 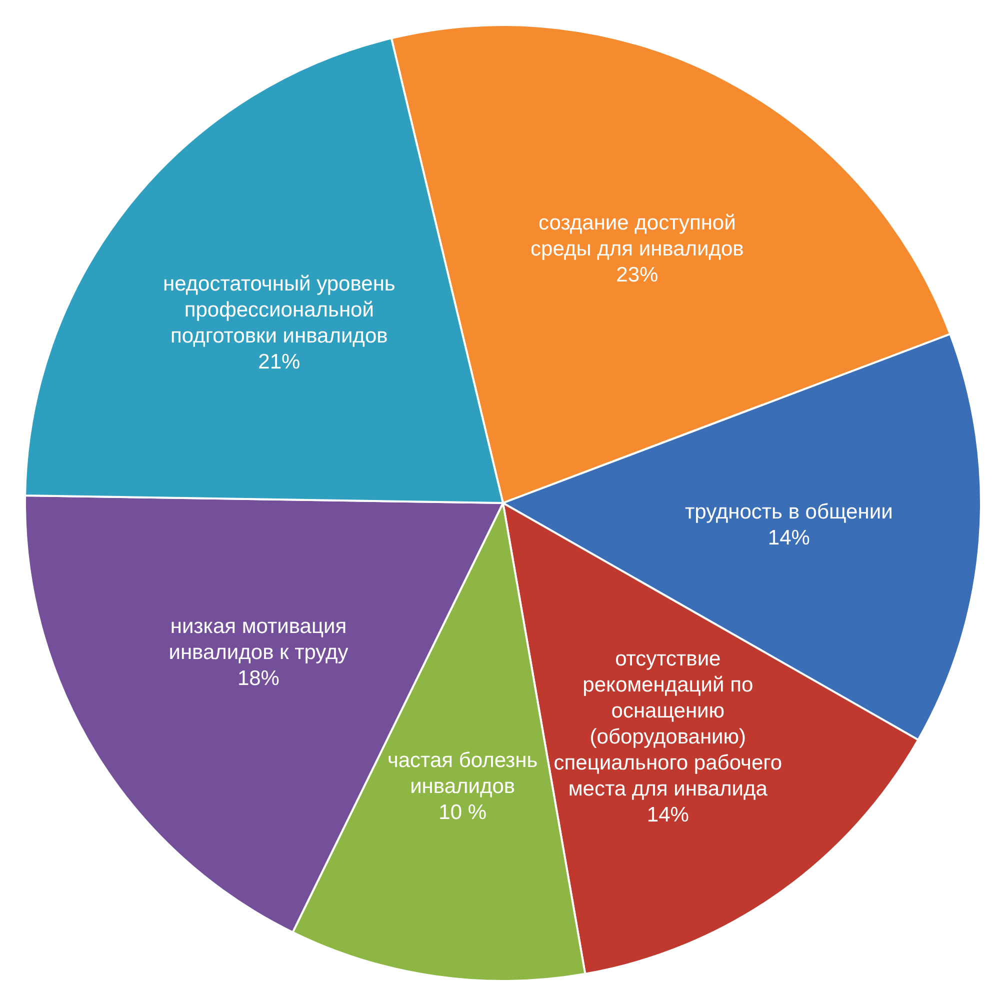 I want to click on slice-label: частая болезнь инвалидов, so click(x=462, y=773).